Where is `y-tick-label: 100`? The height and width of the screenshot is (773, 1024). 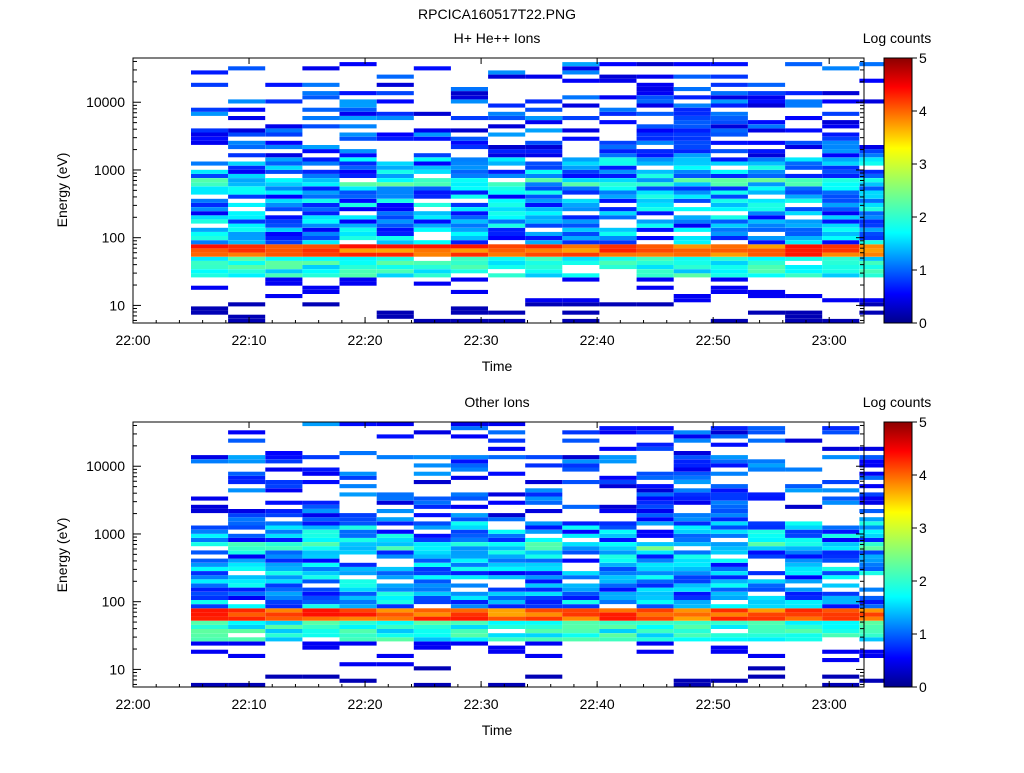
y-tick-label: 100 is located at coordinates (114, 602).